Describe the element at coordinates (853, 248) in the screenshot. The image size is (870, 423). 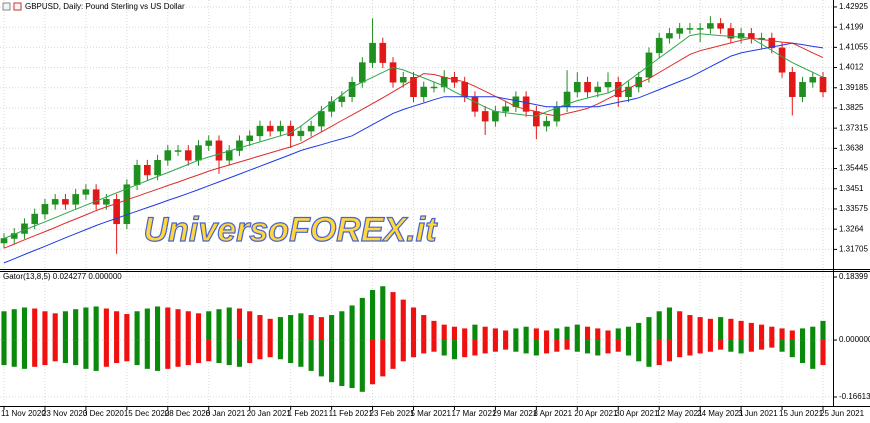
I see `y-tick-label: 1.31705` at that location.